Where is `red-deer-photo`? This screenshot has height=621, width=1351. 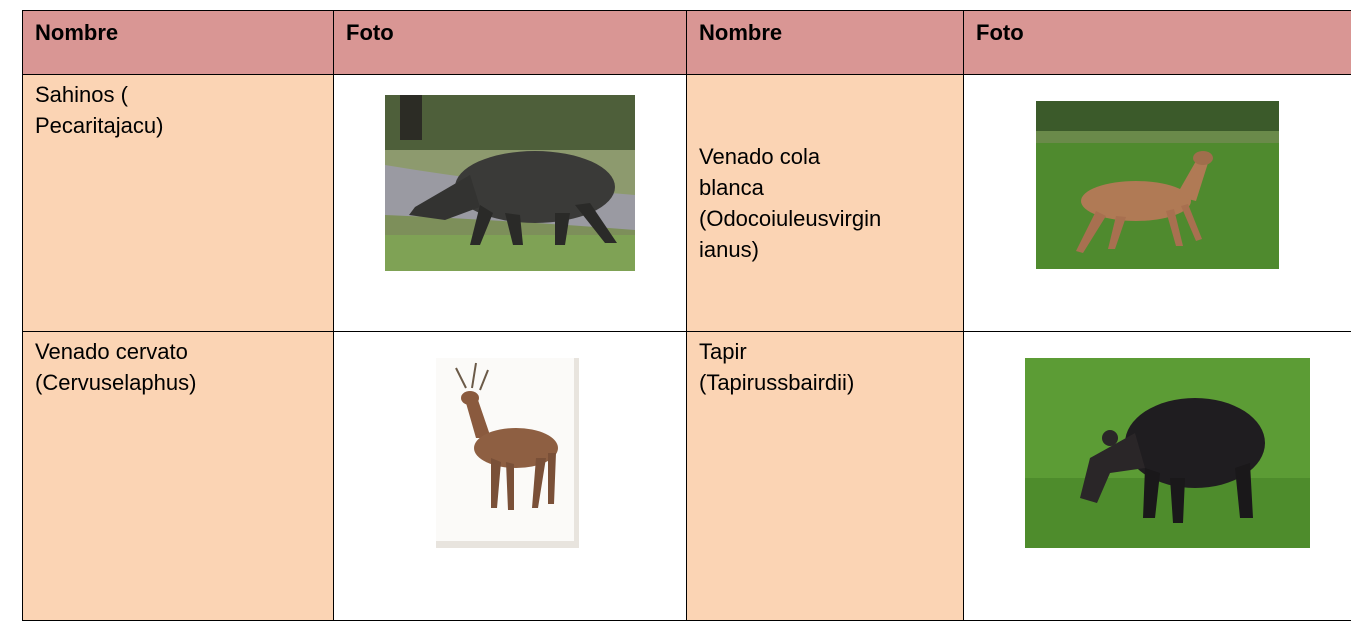 red-deer-photo is located at coordinates (507, 453).